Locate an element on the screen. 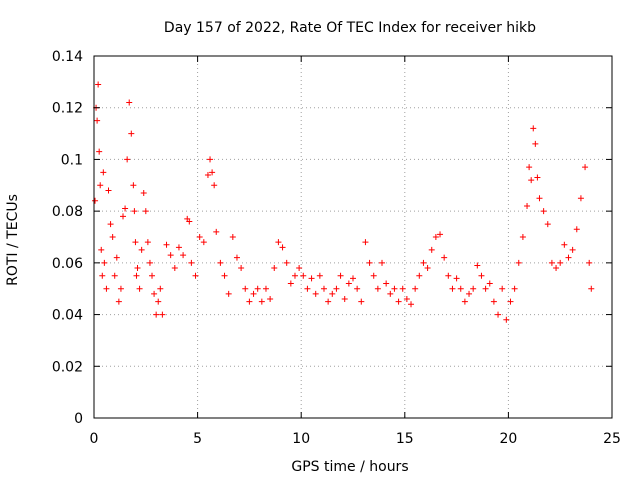 The width and height of the screenshot is (640, 480). x-tick-label: 15 is located at coordinates (405, 439).